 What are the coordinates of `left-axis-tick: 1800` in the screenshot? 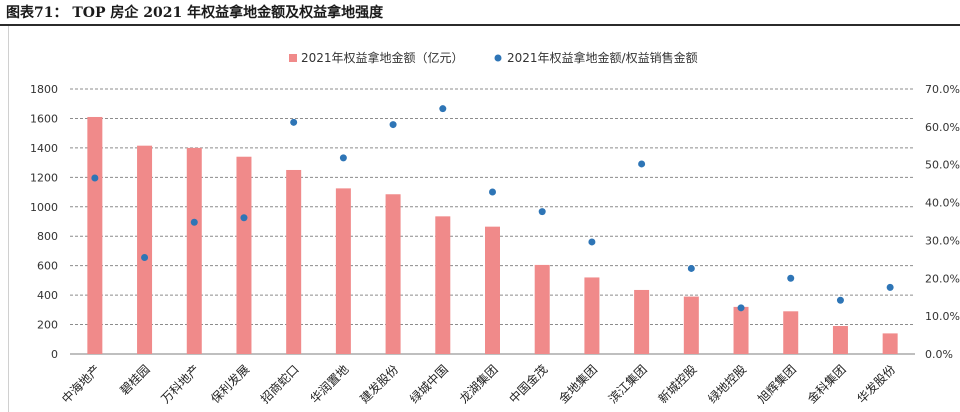 It's located at (44, 89).